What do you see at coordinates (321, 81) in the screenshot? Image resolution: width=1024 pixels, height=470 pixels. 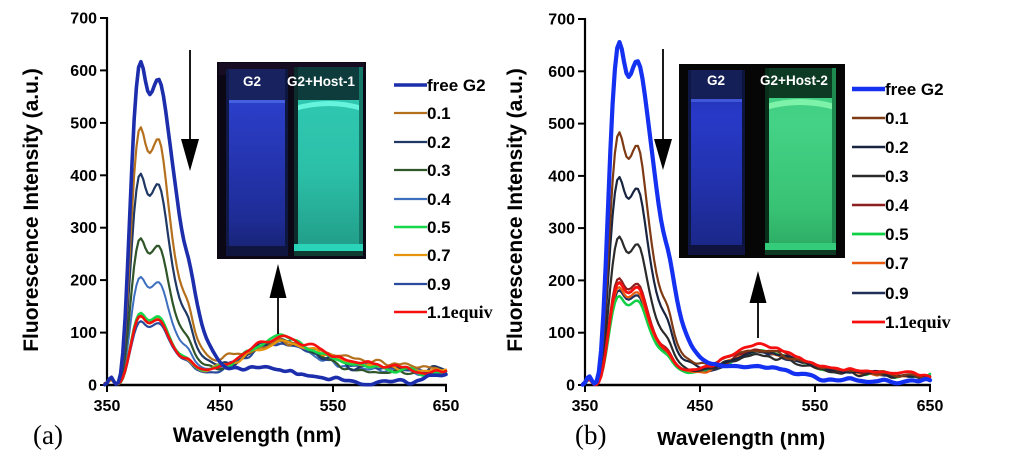 I see `svg-text: G2+Host-1` at bounding box center [321, 81].